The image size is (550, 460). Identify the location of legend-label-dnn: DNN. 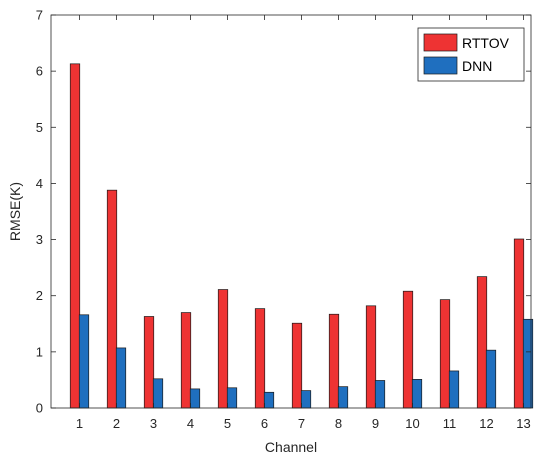
(477, 66).